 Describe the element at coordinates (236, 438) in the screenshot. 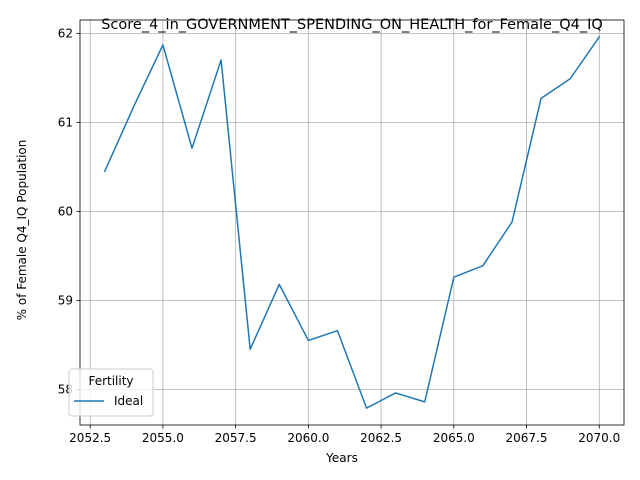

I see `x-tick-label: 2057.5` at that location.